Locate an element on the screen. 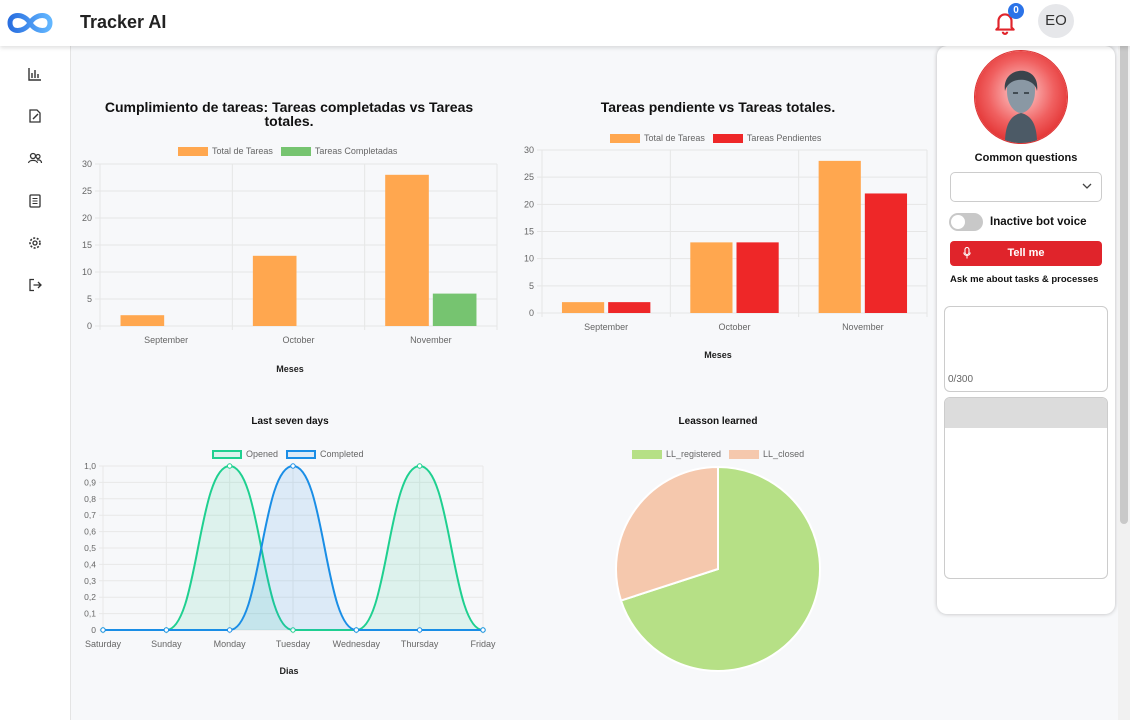 The image size is (1130, 720). bar-chart-icon is located at coordinates (35, 74).